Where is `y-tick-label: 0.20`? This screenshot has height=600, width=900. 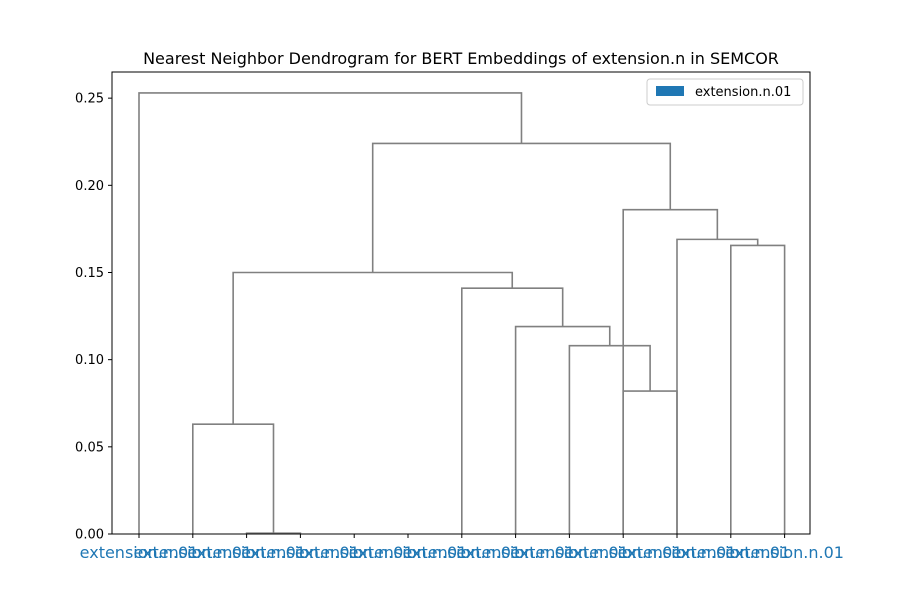 y-tick-label: 0.20 is located at coordinates (89, 186).